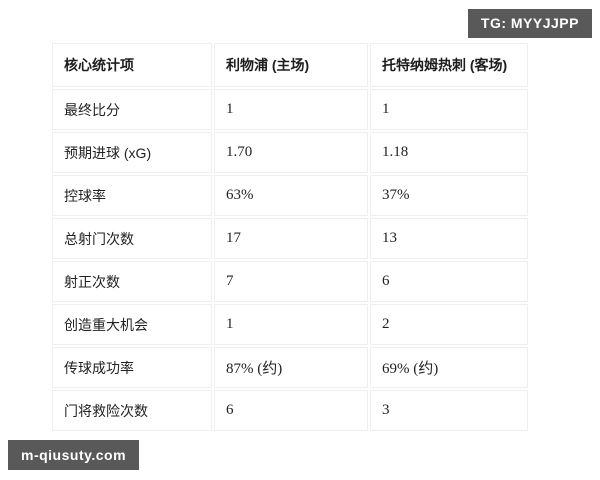 This screenshot has width=600, height=480. I want to click on stat-value-away: 1, so click(449, 109).